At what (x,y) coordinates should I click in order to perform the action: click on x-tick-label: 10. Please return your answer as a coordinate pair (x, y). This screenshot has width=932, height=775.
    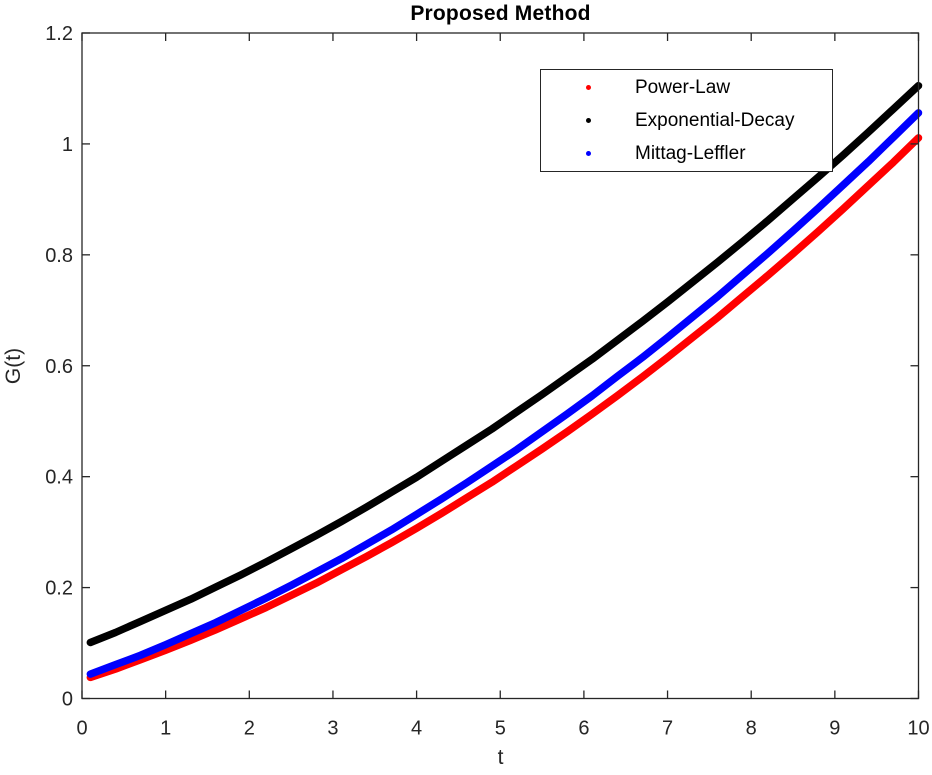
    Looking at the image, I should click on (918, 729).